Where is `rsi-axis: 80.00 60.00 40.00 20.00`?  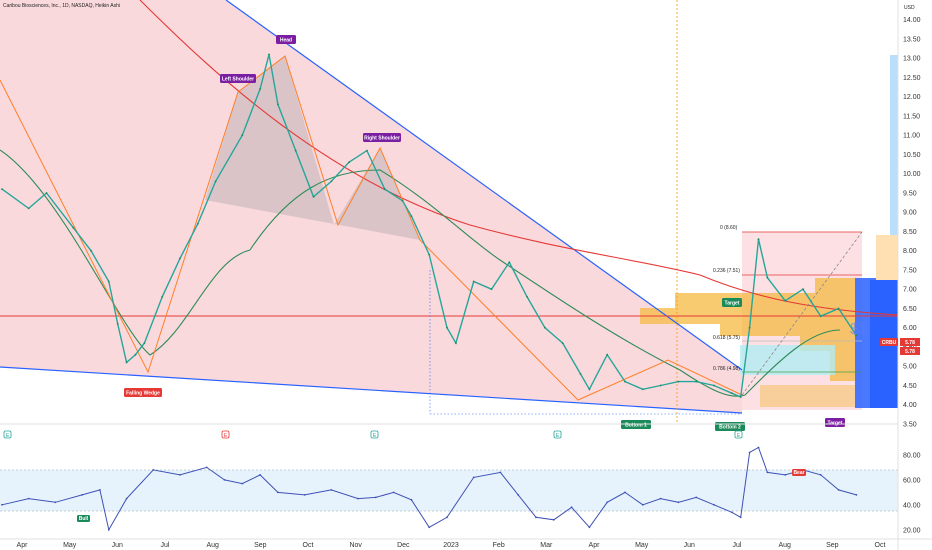
rsi-axis: 80.00 60.00 40.00 20.00 is located at coordinates (912, 494).